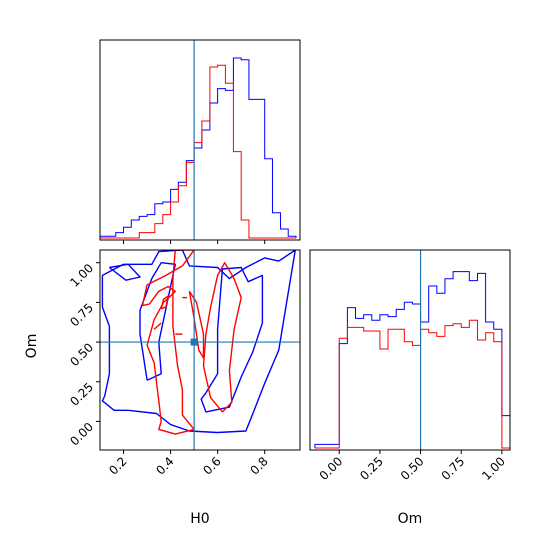 The height and width of the screenshot is (555, 550). I want to click on contour-y-tick-label: 1.00, so click(81, 275).